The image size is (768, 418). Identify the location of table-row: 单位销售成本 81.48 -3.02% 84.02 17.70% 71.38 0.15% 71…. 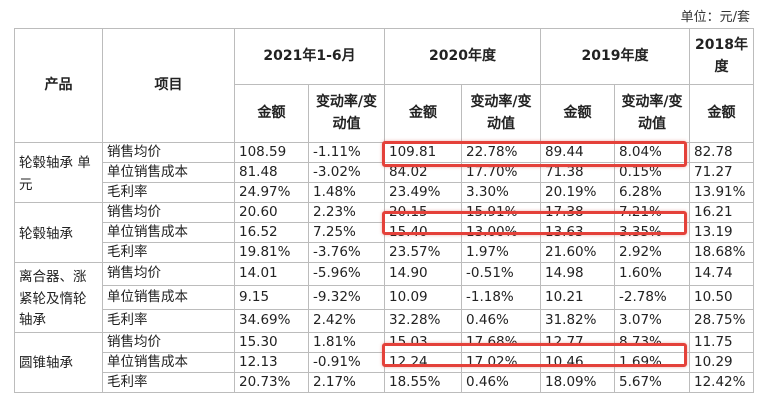
(384, 172).